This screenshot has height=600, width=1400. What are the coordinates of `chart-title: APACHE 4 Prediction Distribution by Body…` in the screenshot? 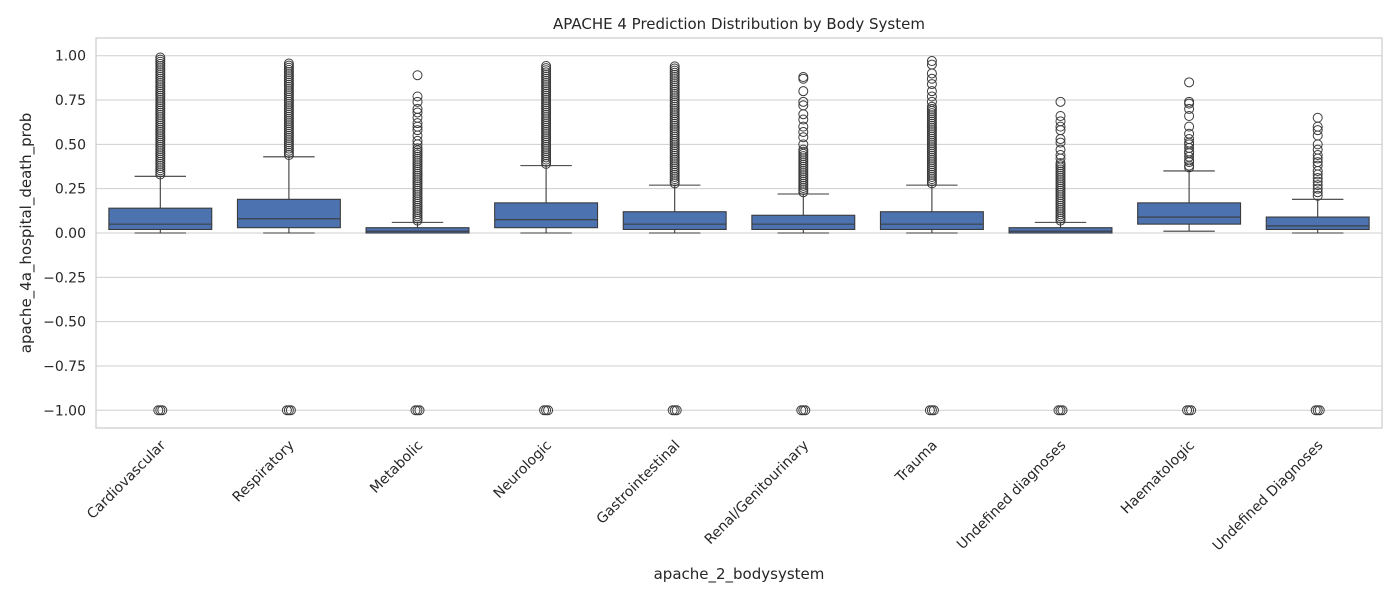 It's located at (739, 24).